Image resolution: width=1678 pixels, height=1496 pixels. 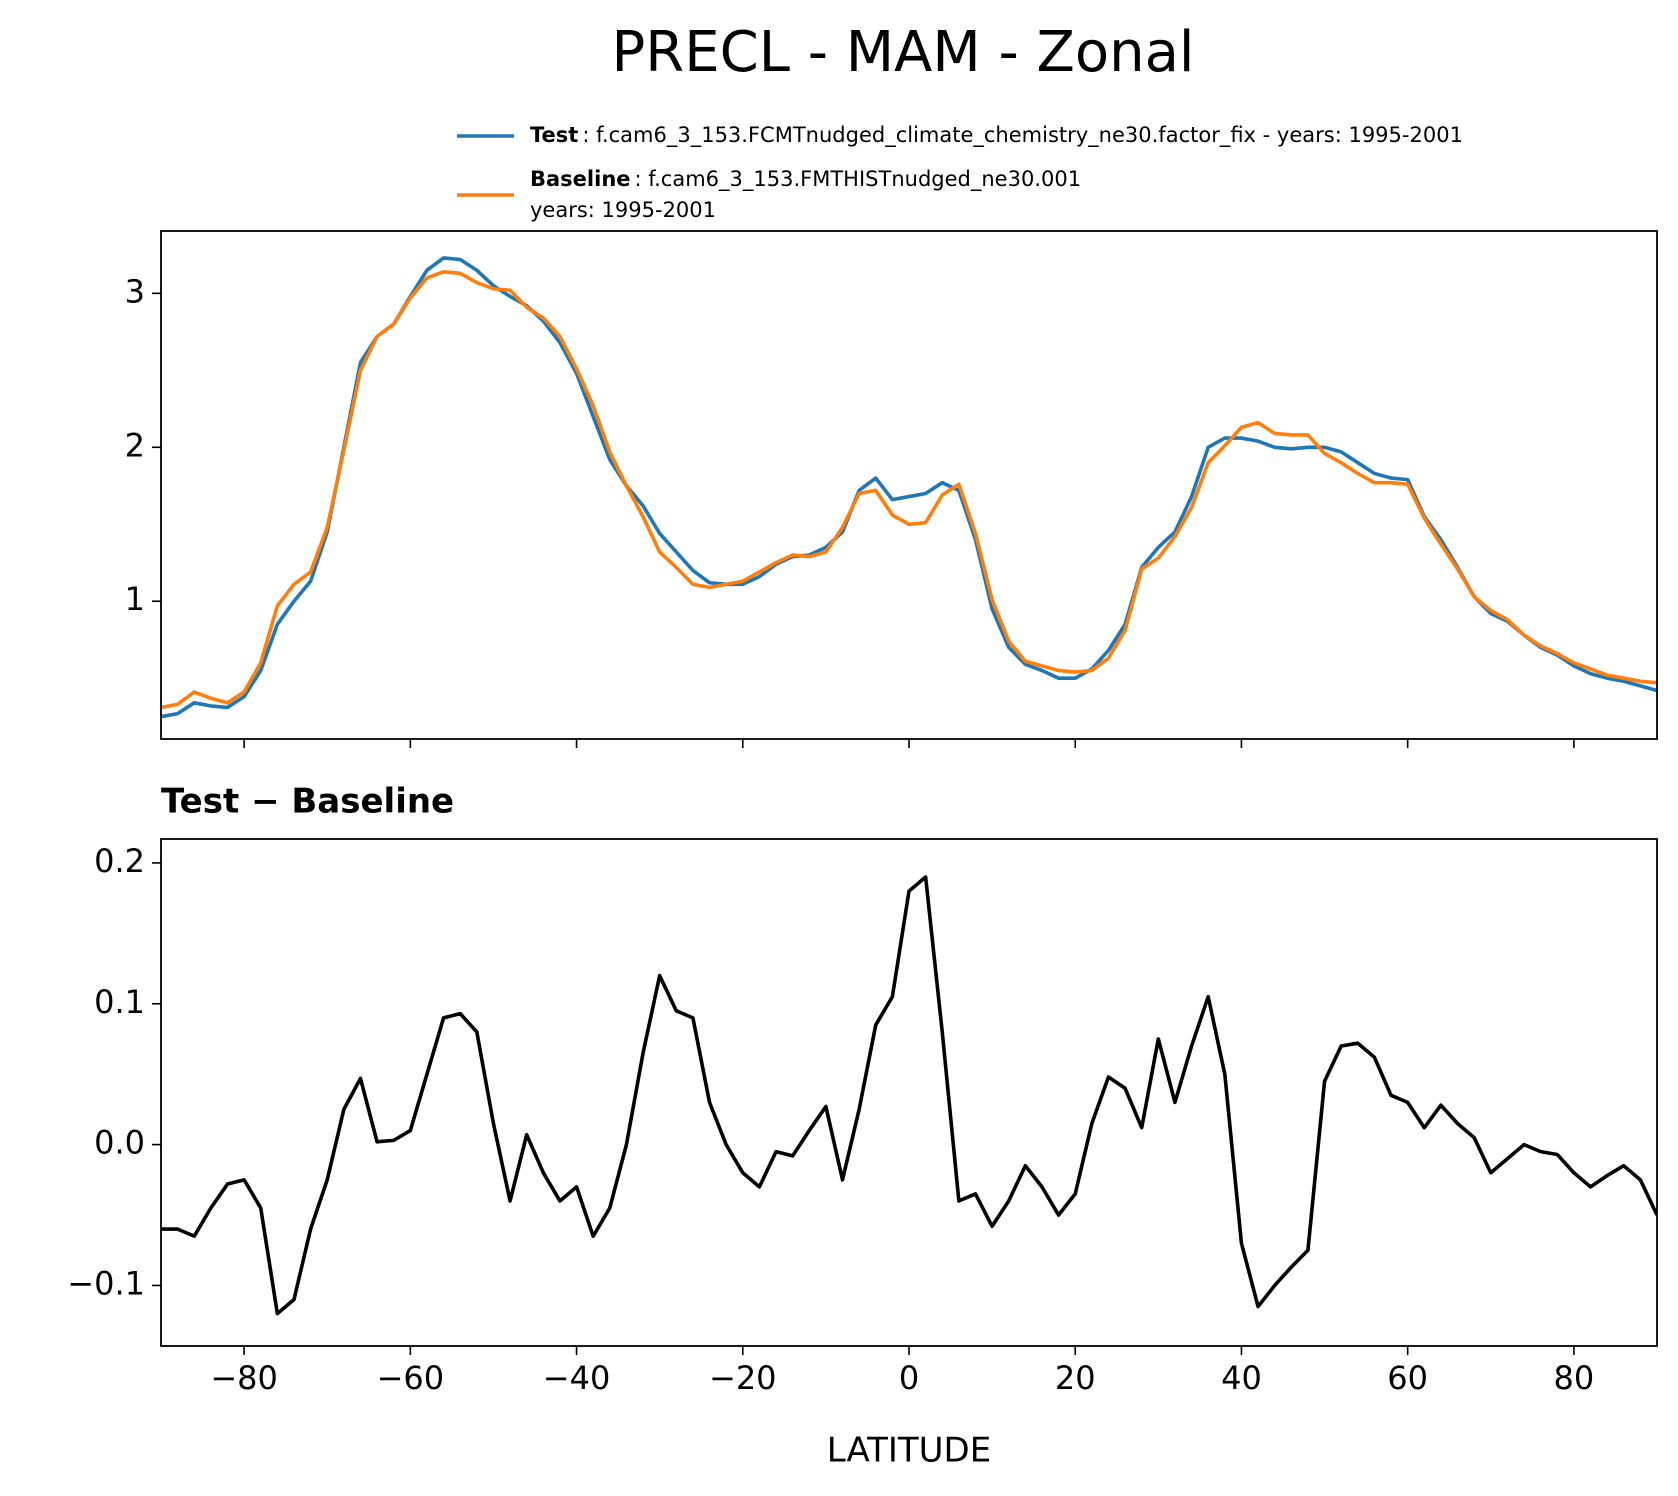 I want to click on legend-description: : f.cam6_3_153.FMTHISTnudged_ne30.001, so click(x=858, y=179).